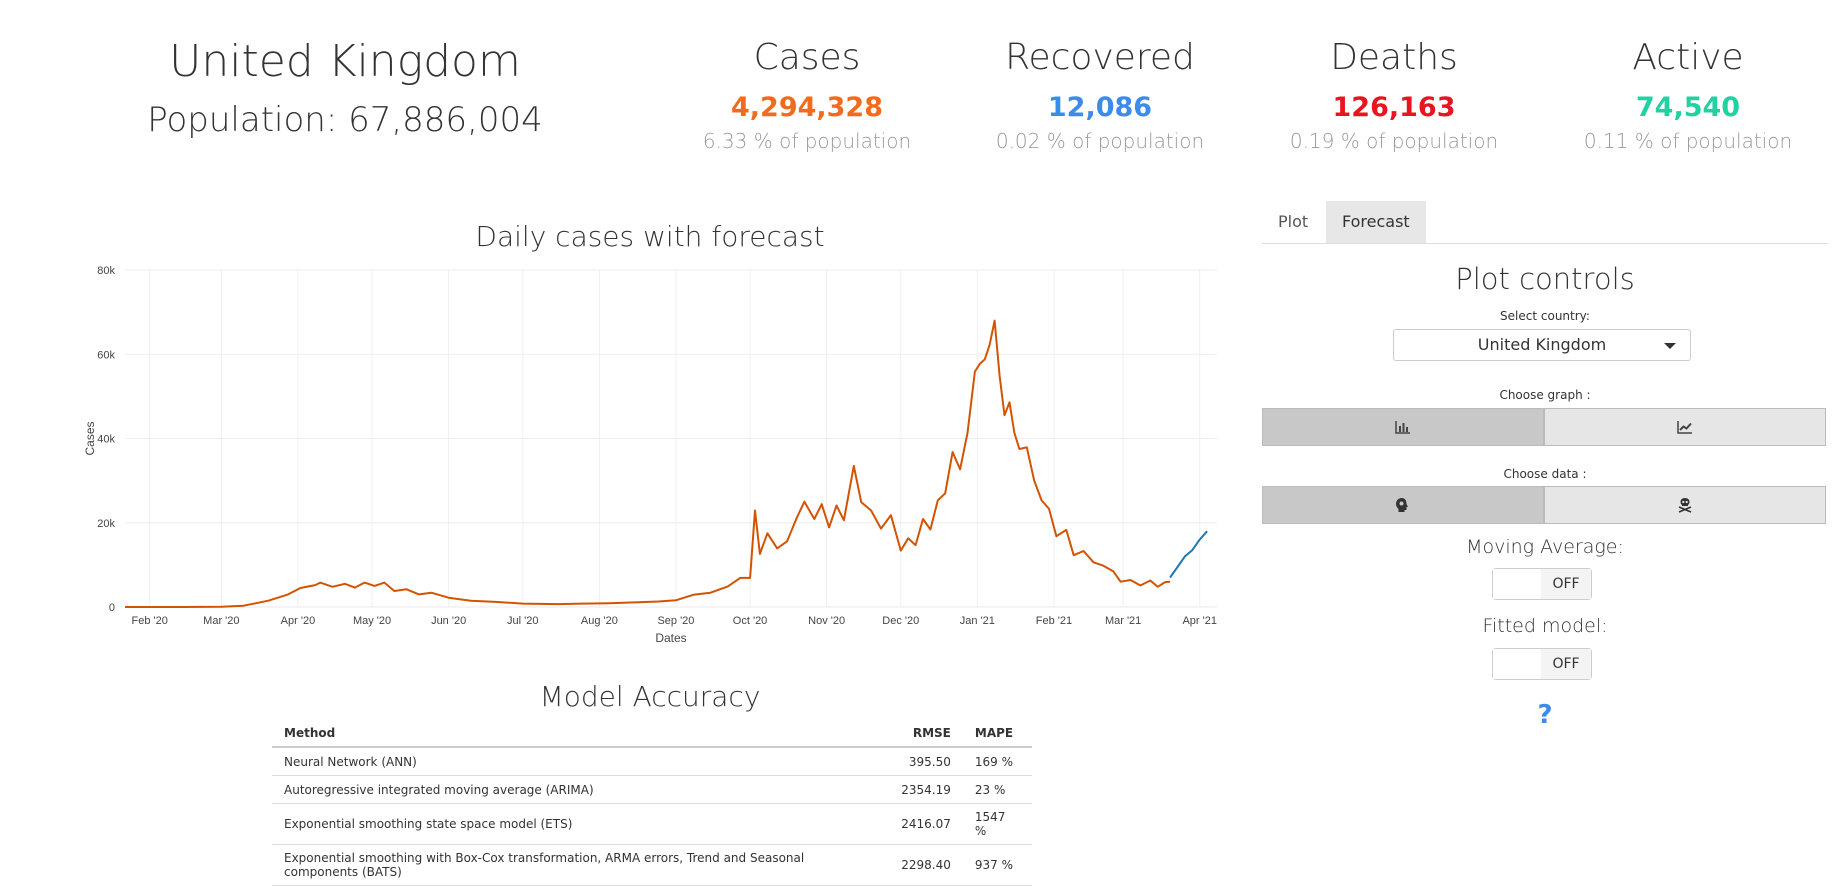  What do you see at coordinates (926, 789) in the screenshot?
I see `rmse-cell: 2354.19` at bounding box center [926, 789].